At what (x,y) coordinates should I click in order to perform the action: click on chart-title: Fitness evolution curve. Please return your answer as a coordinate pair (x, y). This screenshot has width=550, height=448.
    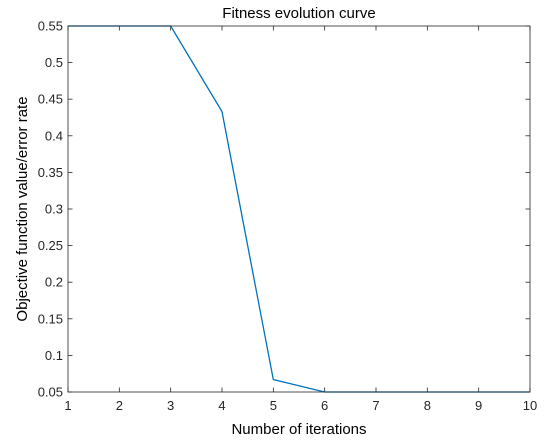
    Looking at the image, I should click on (298, 13).